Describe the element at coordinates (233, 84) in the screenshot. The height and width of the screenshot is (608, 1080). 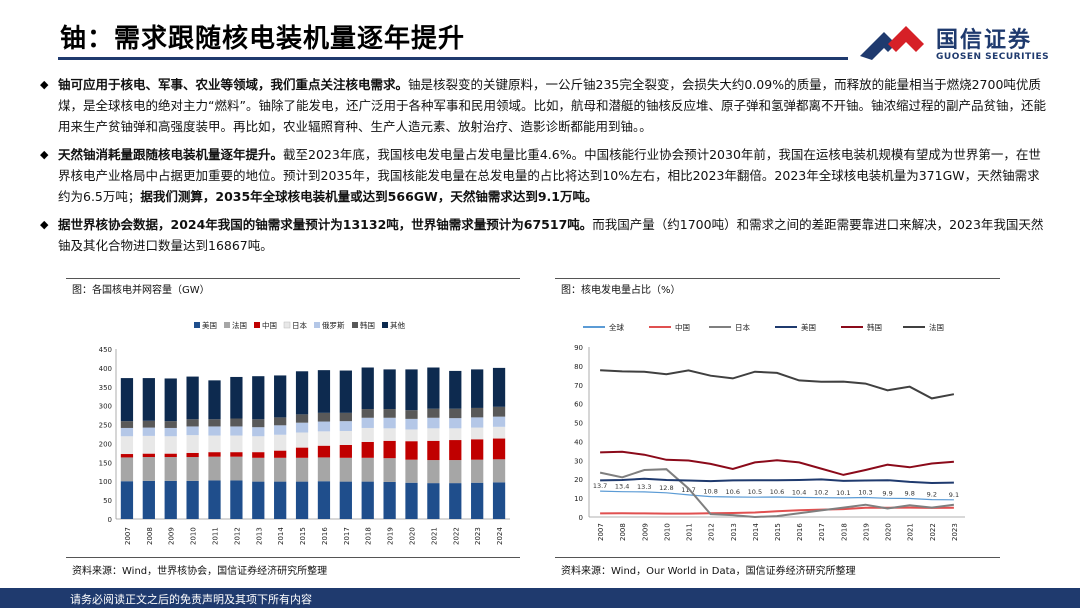
I see `bullet-bold: 铀可应用于核电、军事、农业等领域，我们重点关注核电需求。` at that location.